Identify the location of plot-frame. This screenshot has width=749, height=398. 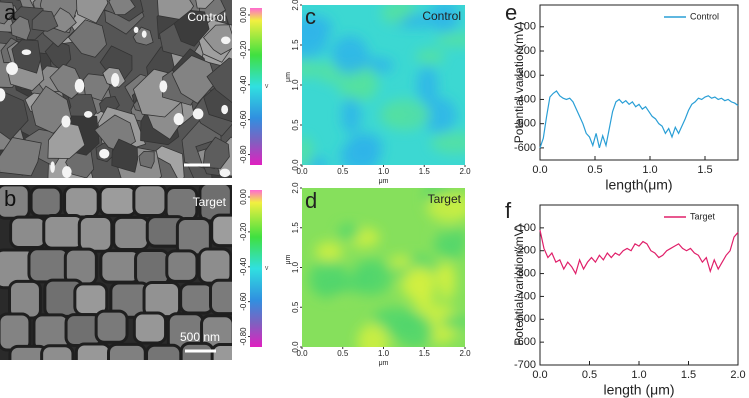
(639, 285).